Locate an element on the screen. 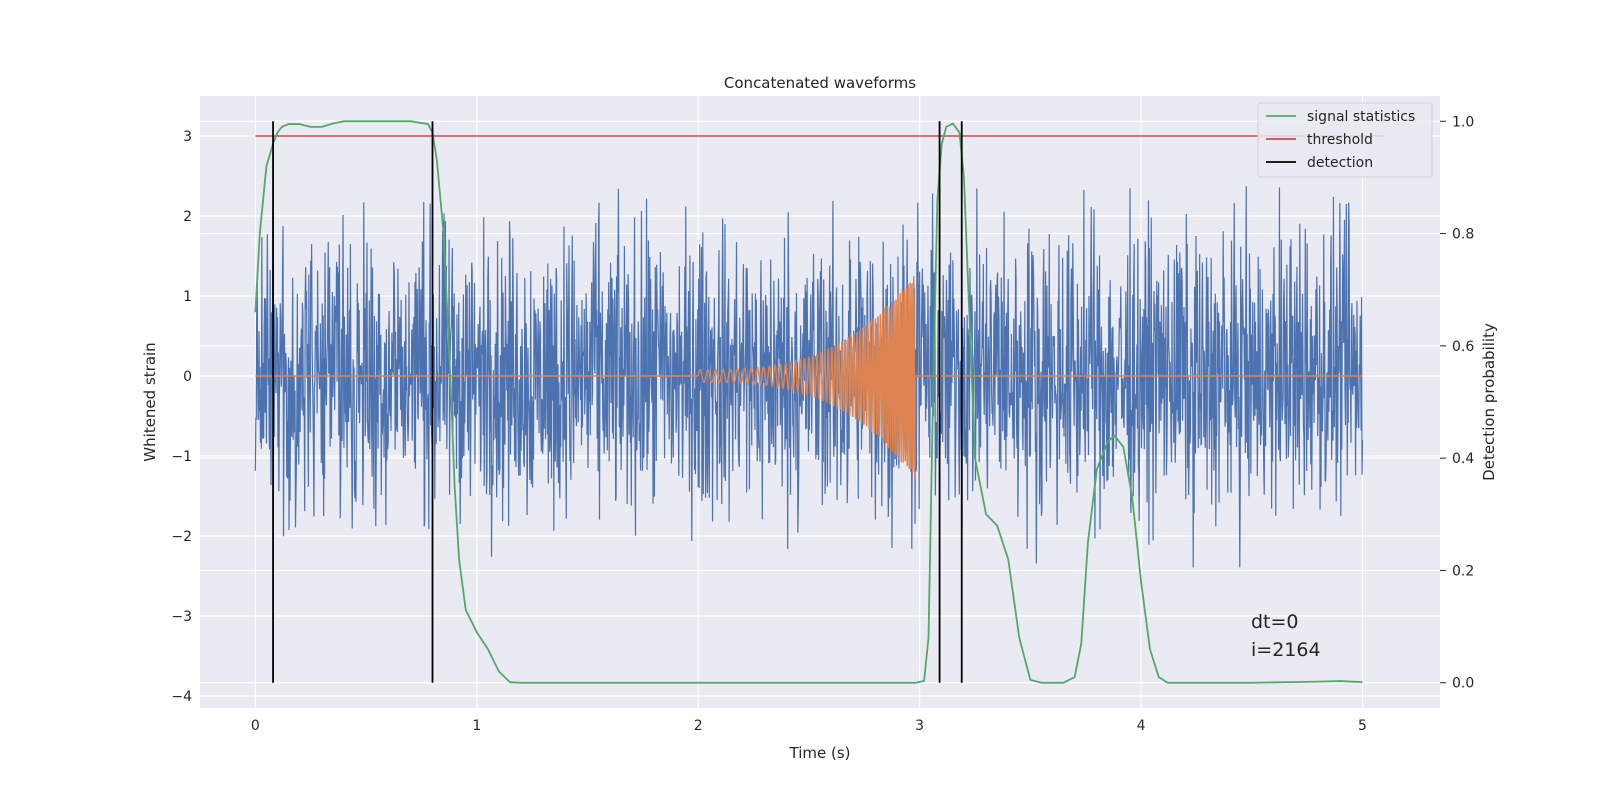 The image size is (1600, 800). annotation-index: i=2164 is located at coordinates (1286, 650).